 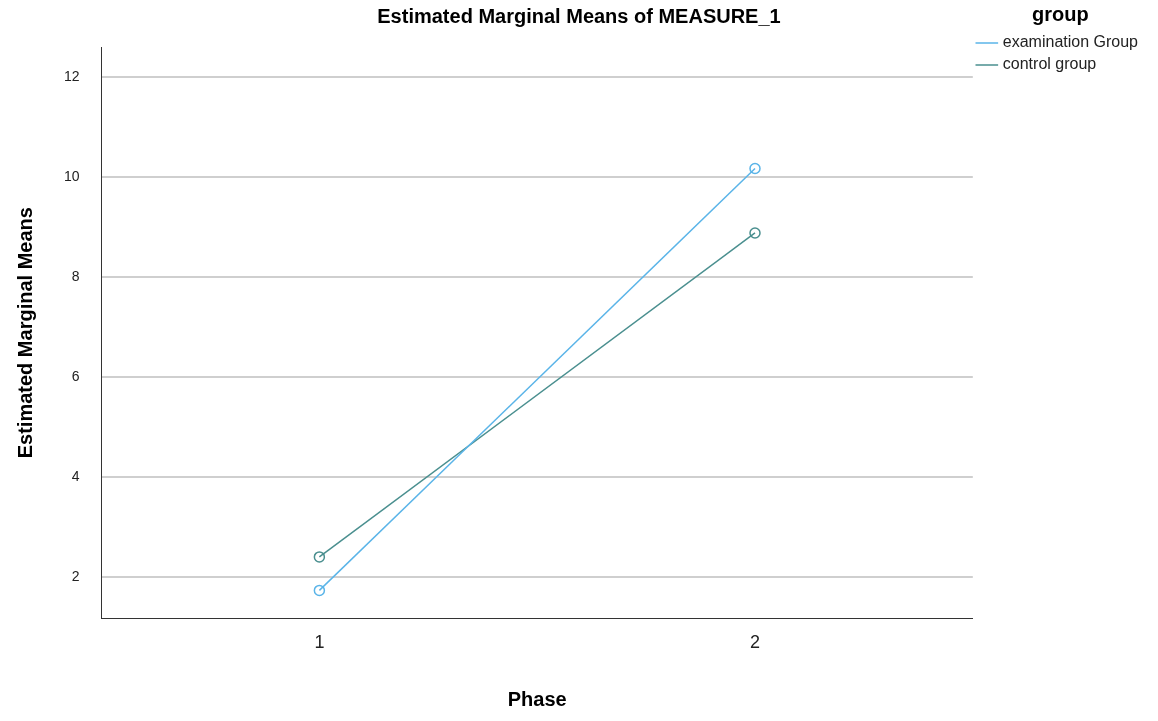 What do you see at coordinates (537, 698) in the screenshot?
I see `x-axis-title: Phase` at bounding box center [537, 698].